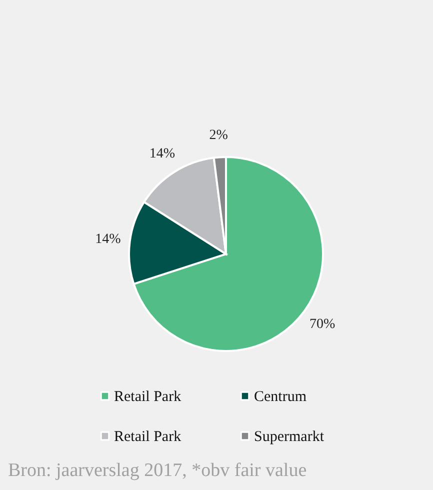  I want to click on data-label: 70%, so click(322, 324).